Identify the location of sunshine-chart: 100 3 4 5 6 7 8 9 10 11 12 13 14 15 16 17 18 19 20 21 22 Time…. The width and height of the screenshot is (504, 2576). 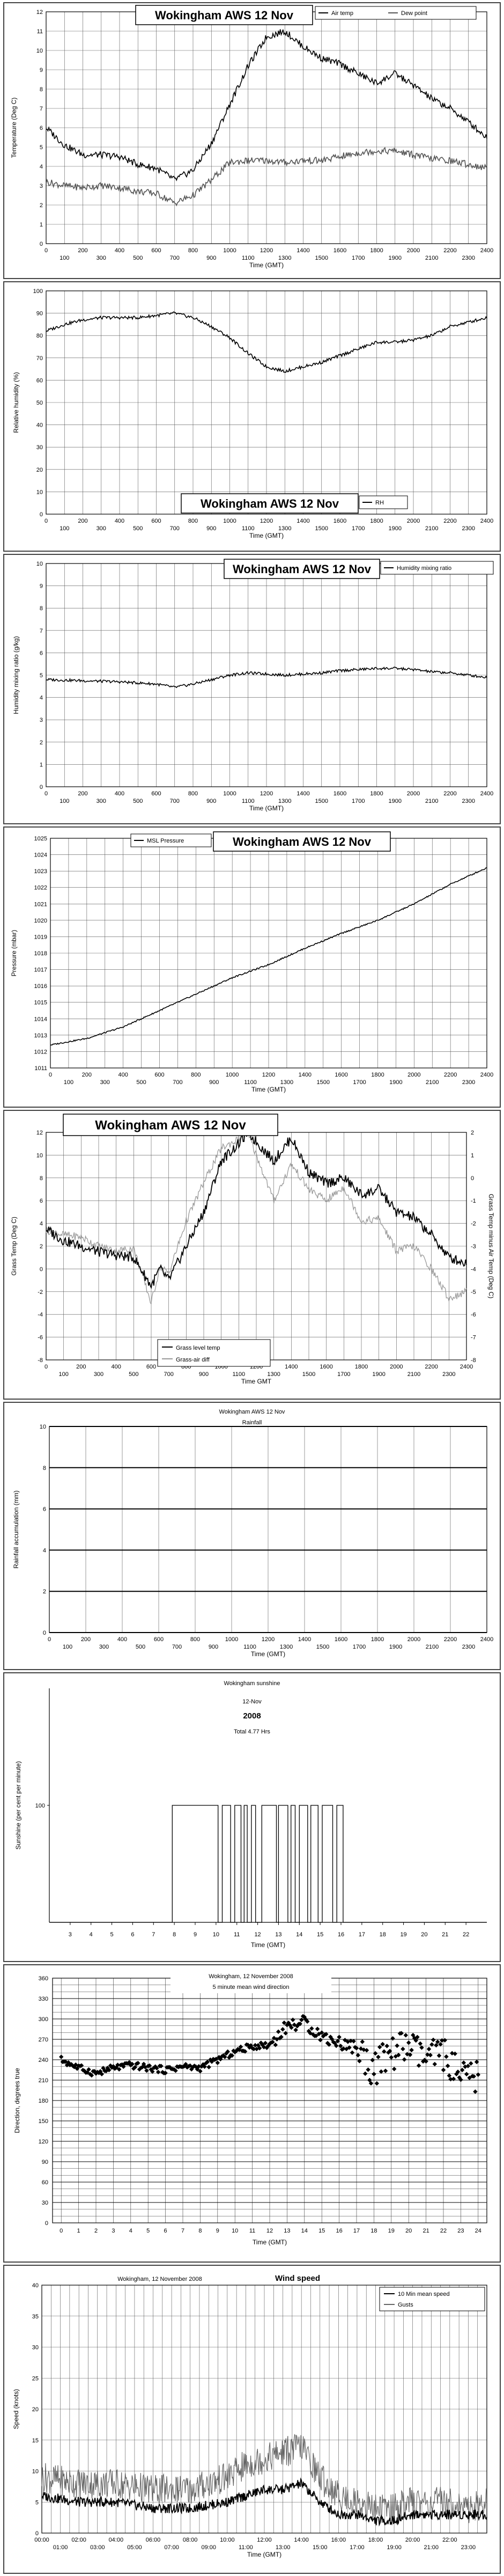
(250, 1814).